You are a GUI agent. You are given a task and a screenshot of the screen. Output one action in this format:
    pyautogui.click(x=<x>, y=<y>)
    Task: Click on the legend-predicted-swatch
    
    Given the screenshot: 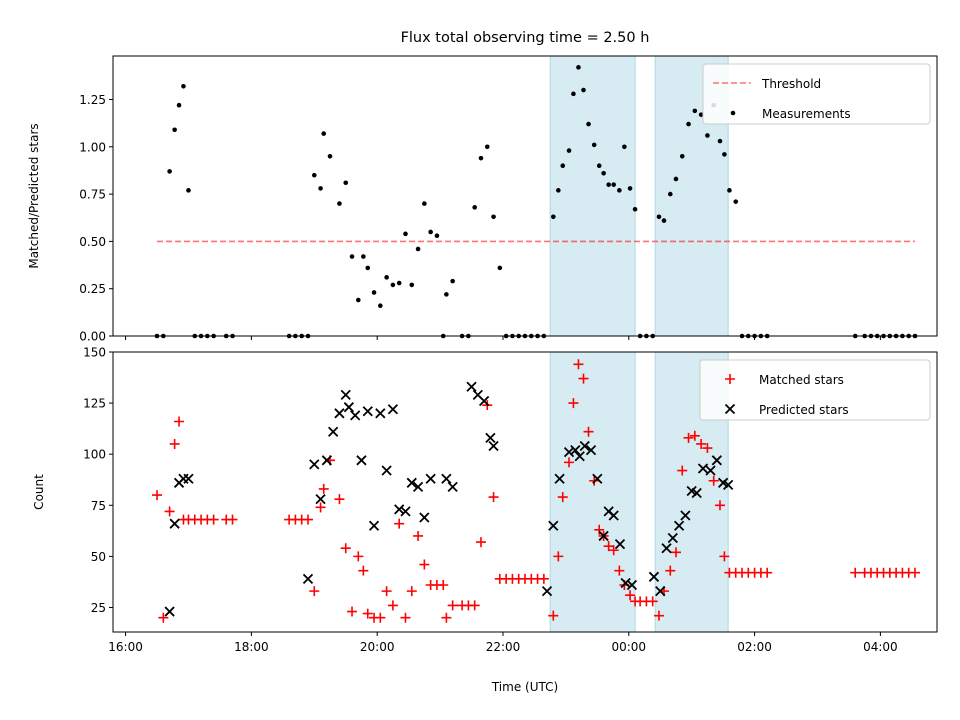 What is the action you would take?
    pyautogui.click(x=730, y=409)
    